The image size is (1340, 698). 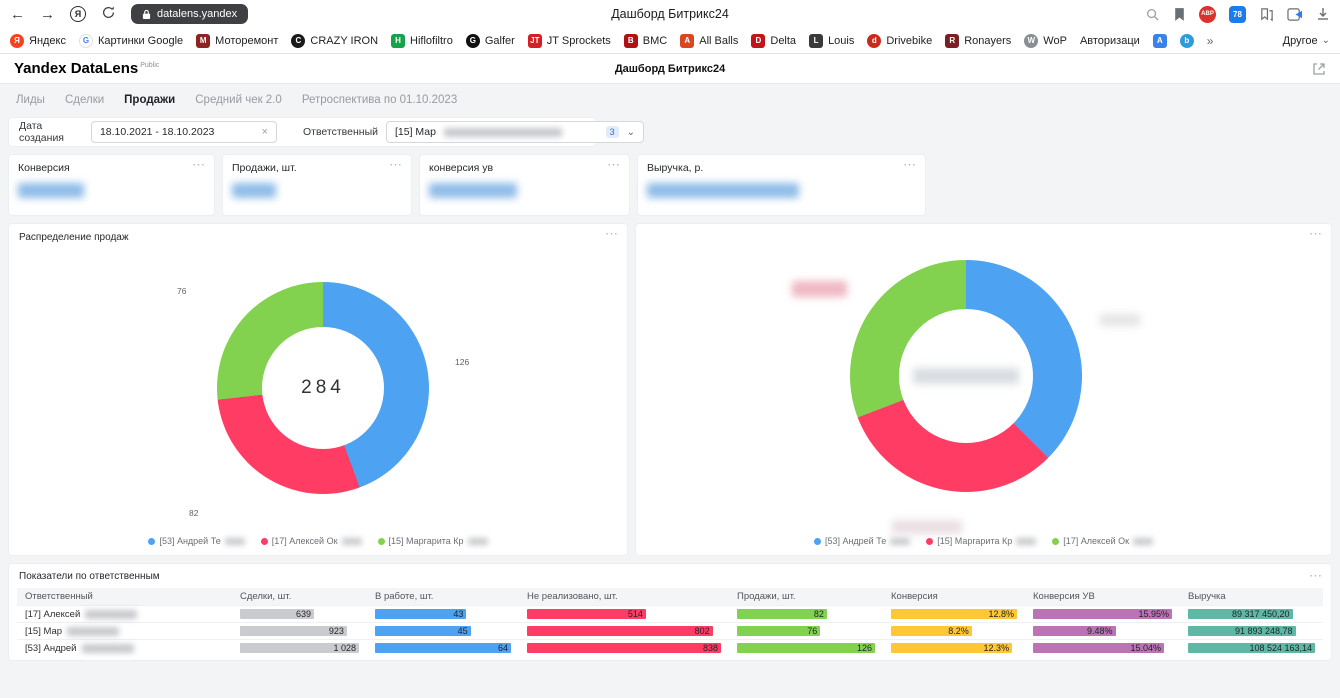 What do you see at coordinates (1159, 40) in the screenshot?
I see `bookmark-item: A` at bounding box center [1159, 40].